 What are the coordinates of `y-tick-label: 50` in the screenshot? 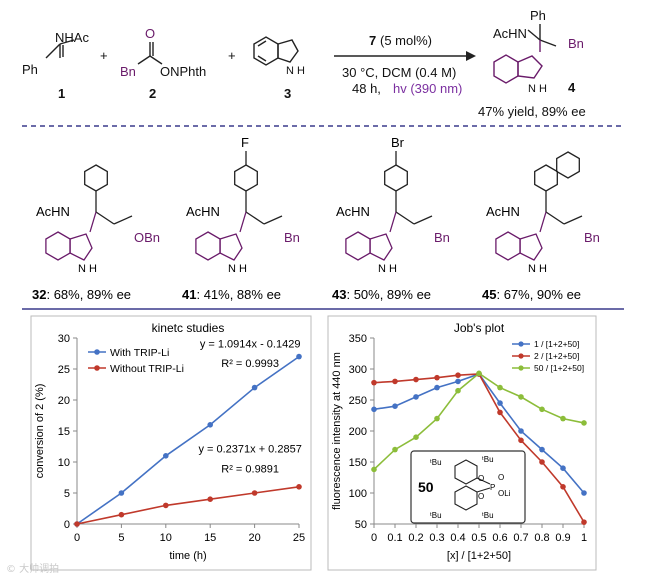 It's located at (361, 525).